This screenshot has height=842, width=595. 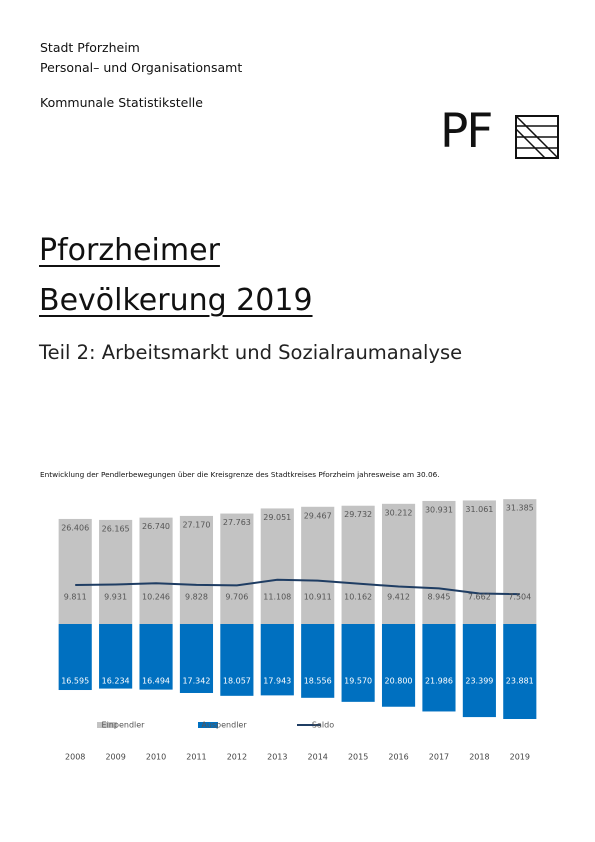 I want to click on data-label: 16.494, so click(x=156, y=681).